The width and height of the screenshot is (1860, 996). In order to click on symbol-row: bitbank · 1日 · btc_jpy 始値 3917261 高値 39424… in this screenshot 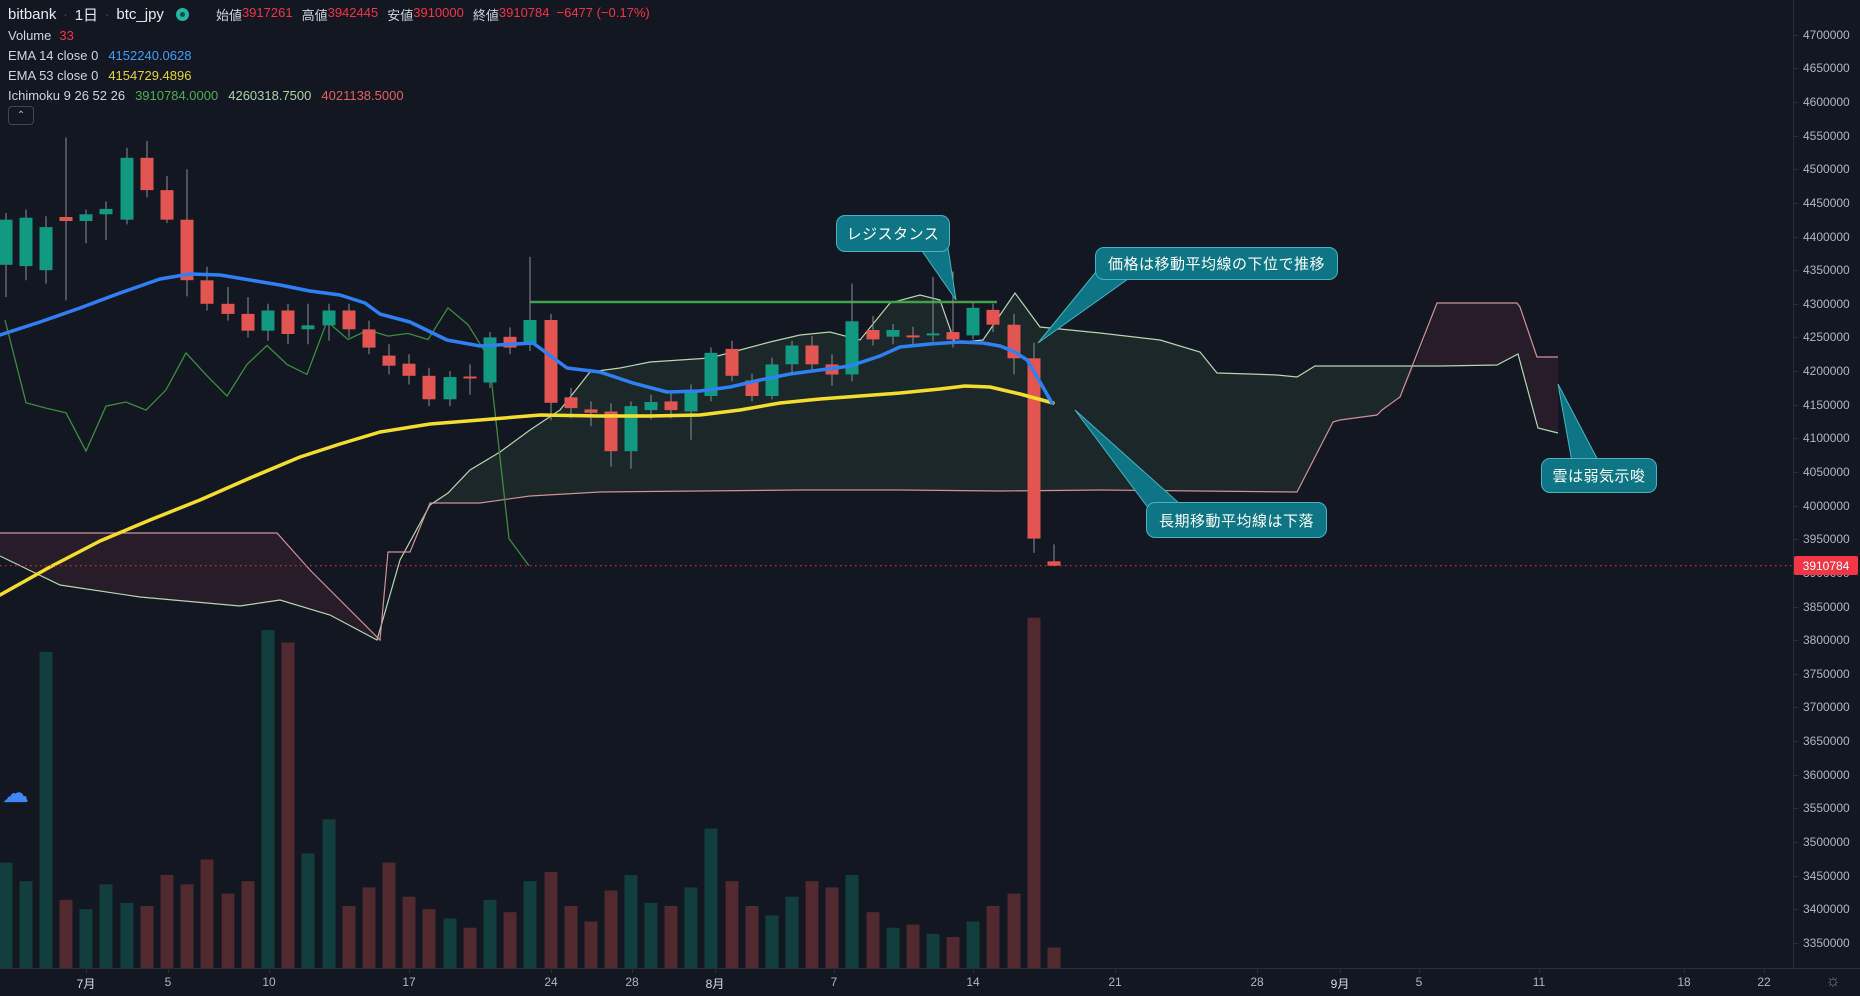, I will do `click(329, 14)`.